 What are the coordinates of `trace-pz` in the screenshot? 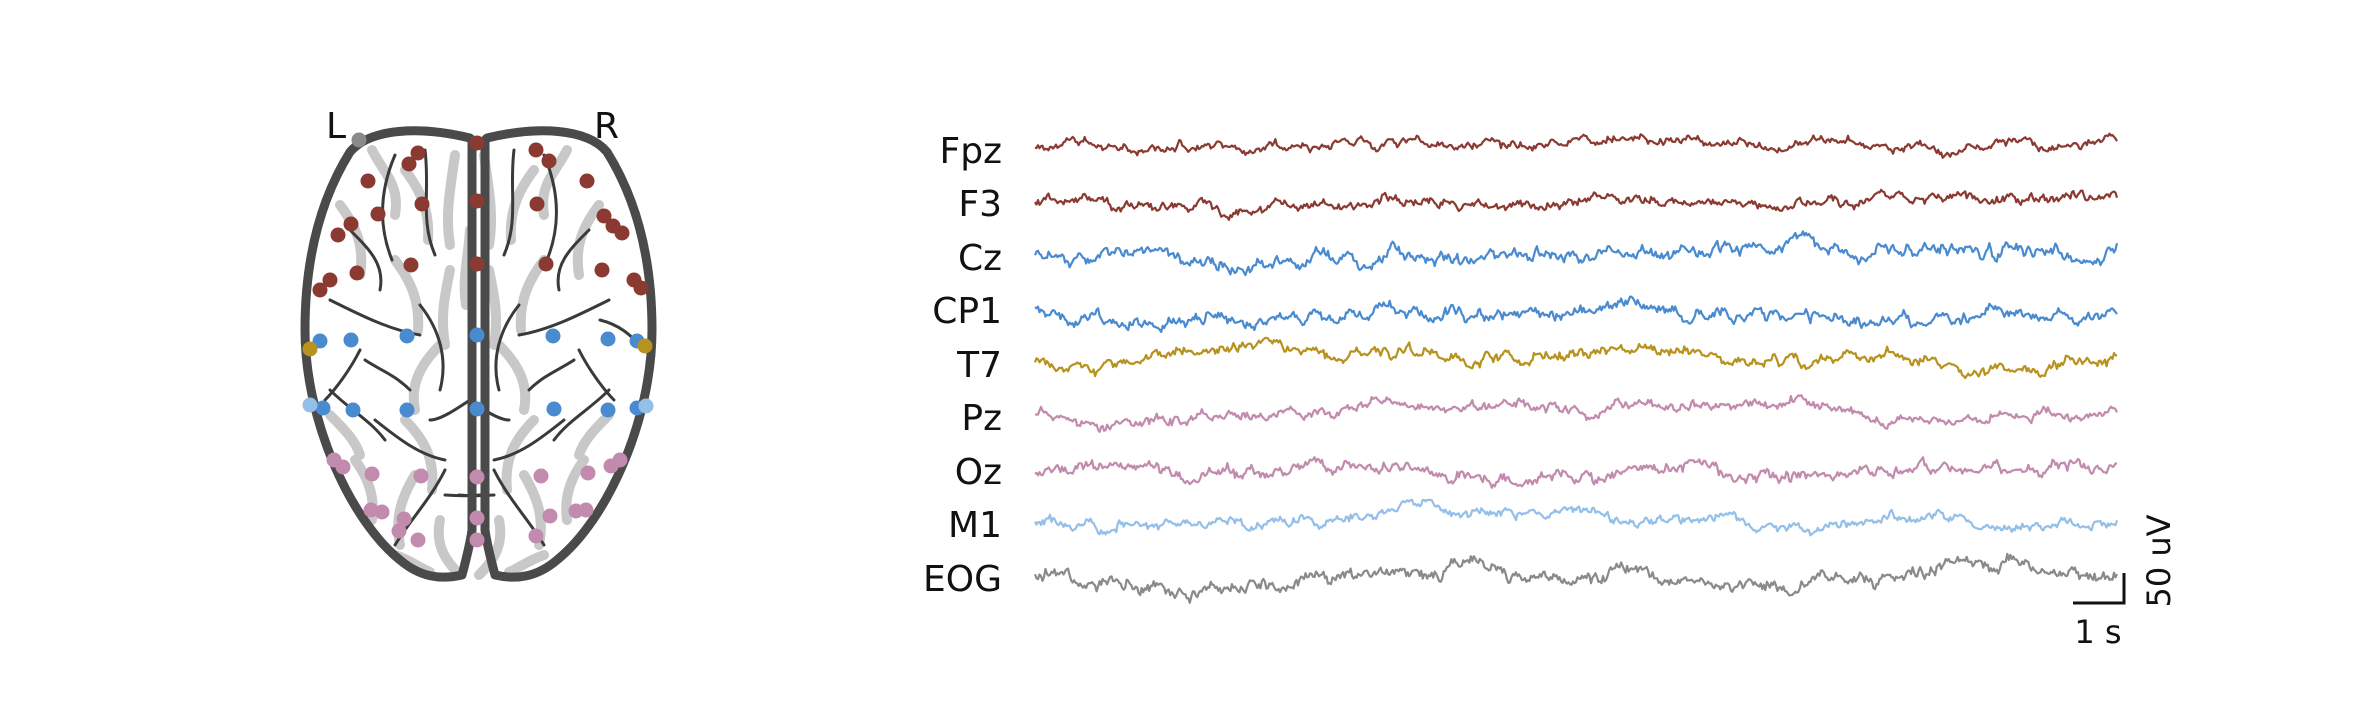 It's located at (1576, 413).